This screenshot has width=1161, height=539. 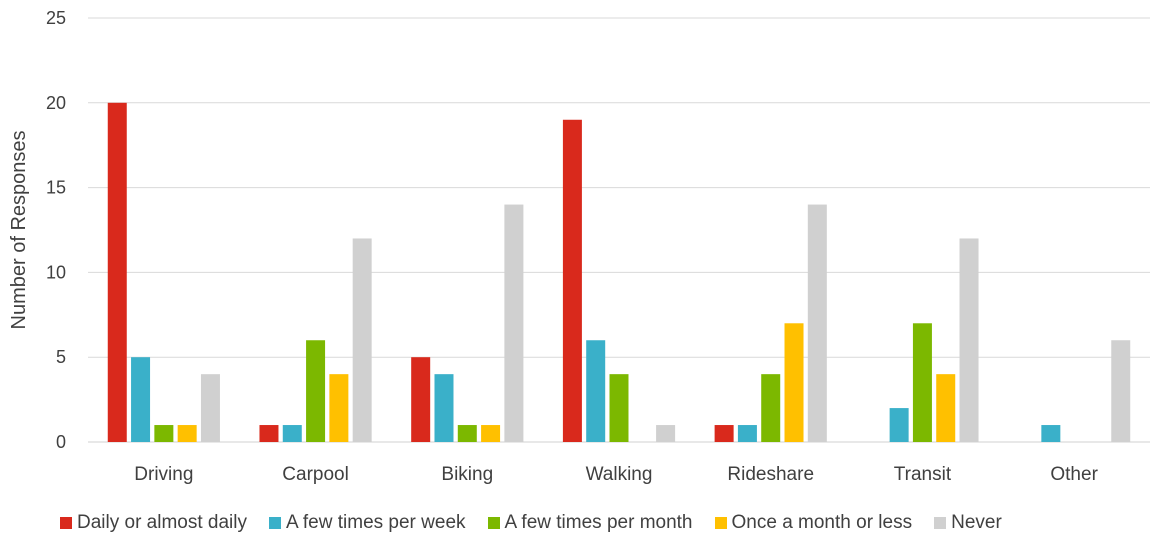 I want to click on y-tick-label: 15, so click(x=56, y=188).